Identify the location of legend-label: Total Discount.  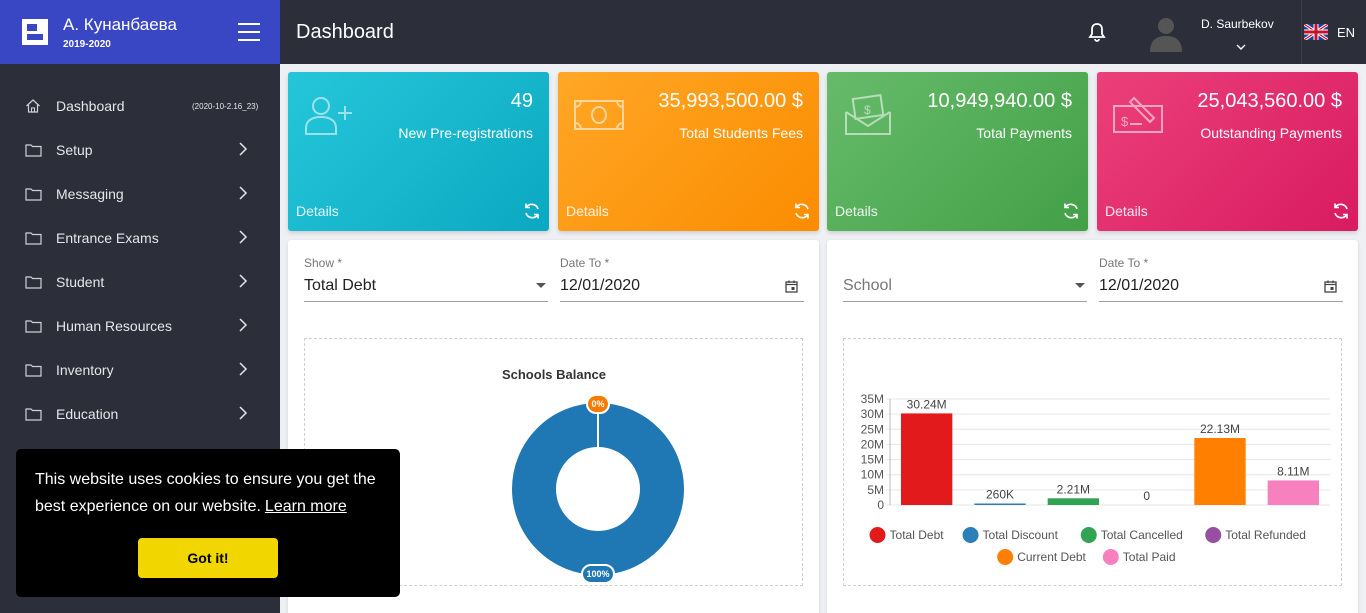
(1021, 535).